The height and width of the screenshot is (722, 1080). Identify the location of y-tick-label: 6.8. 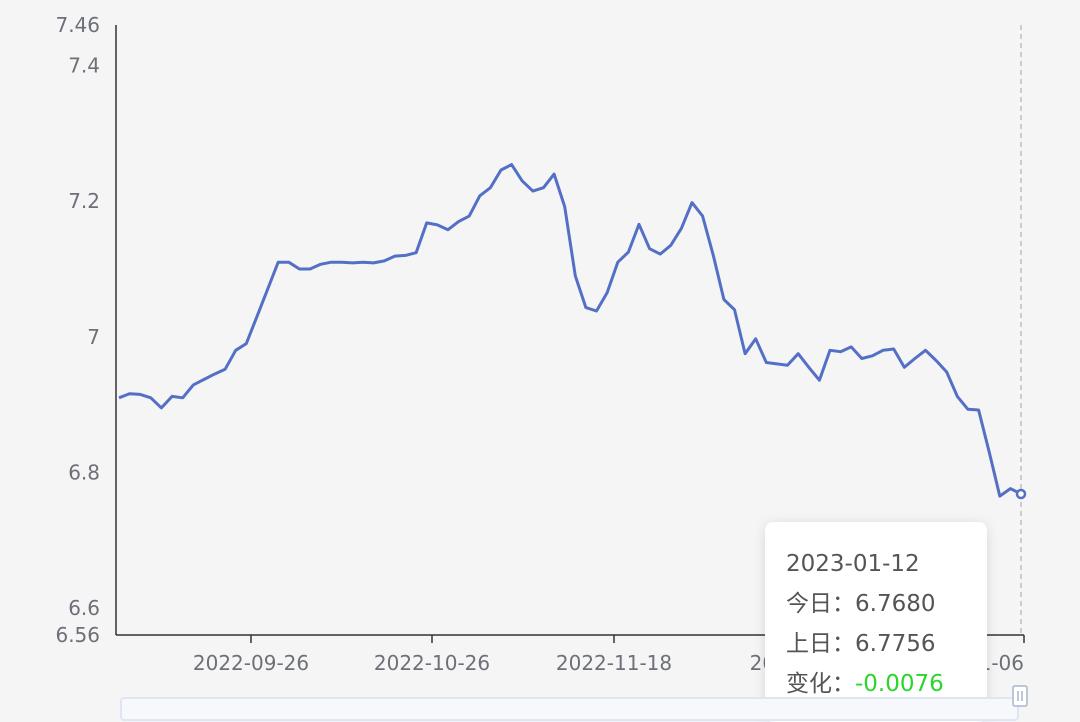
(84, 472).